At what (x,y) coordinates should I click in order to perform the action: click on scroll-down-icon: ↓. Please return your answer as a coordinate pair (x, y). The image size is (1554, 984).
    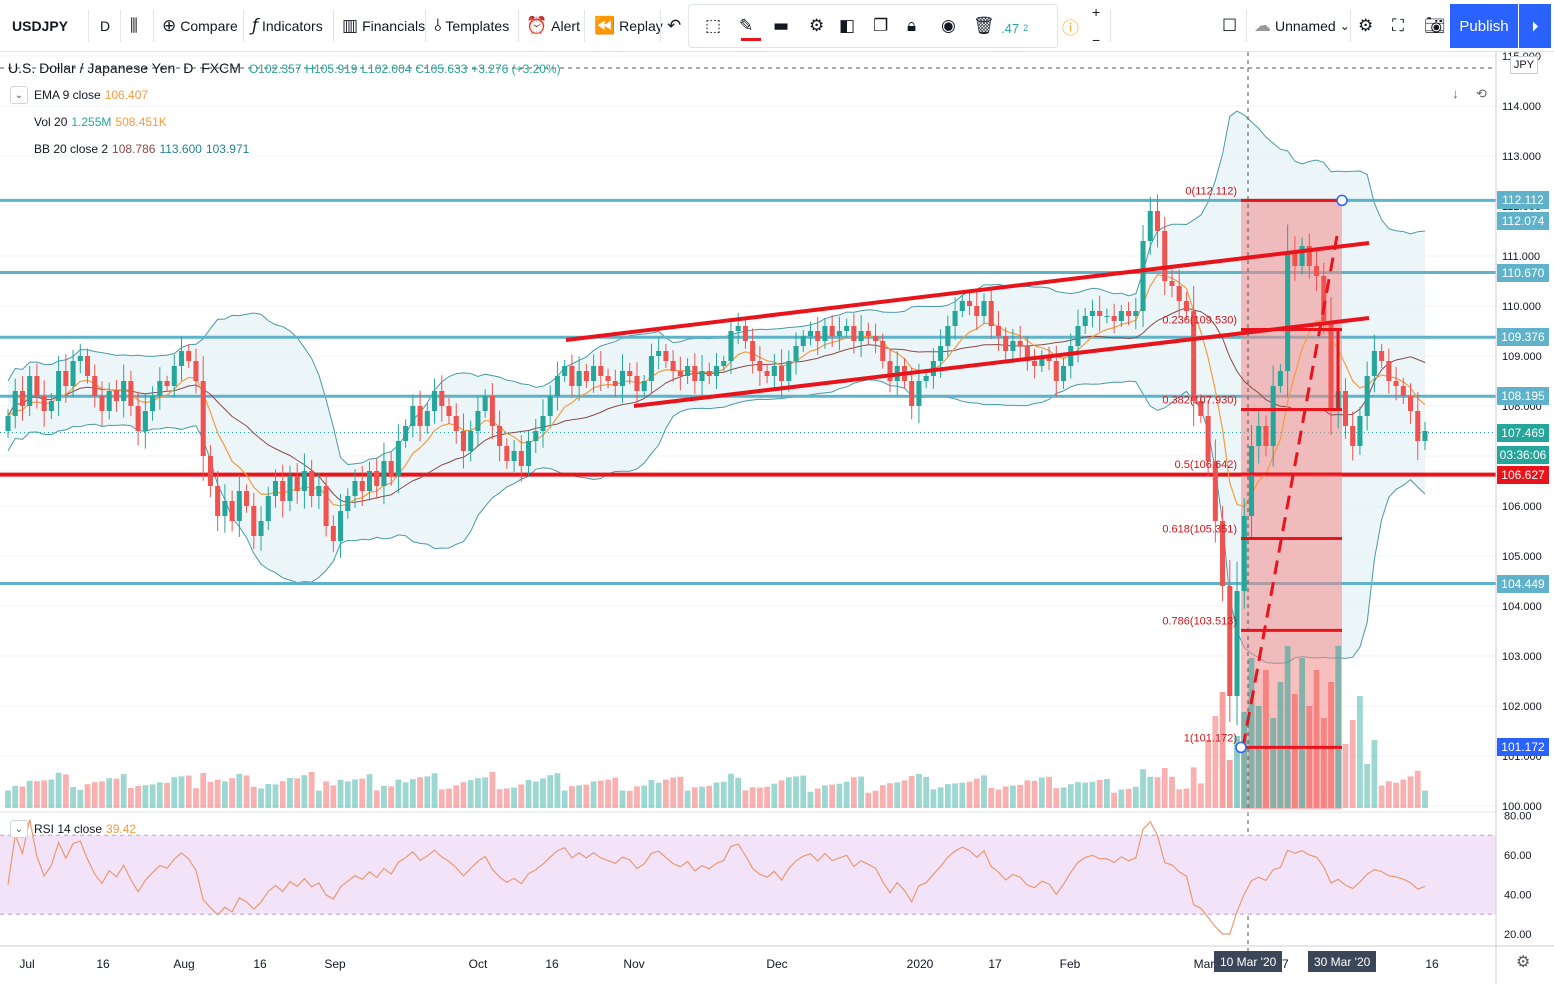
    Looking at the image, I should click on (1455, 93).